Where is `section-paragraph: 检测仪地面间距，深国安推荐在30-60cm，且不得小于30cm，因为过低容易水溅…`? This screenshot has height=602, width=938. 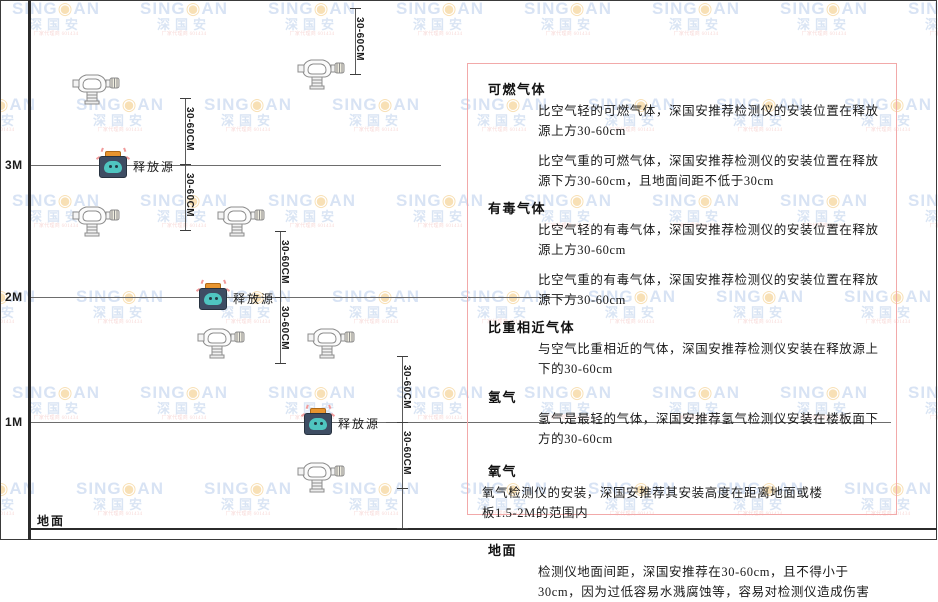
section-paragraph: 检测仪地面间距，深国安推荐在30-60cm，且不得小于30cm，因为过低容易水溅… is located at coordinates (710, 582).